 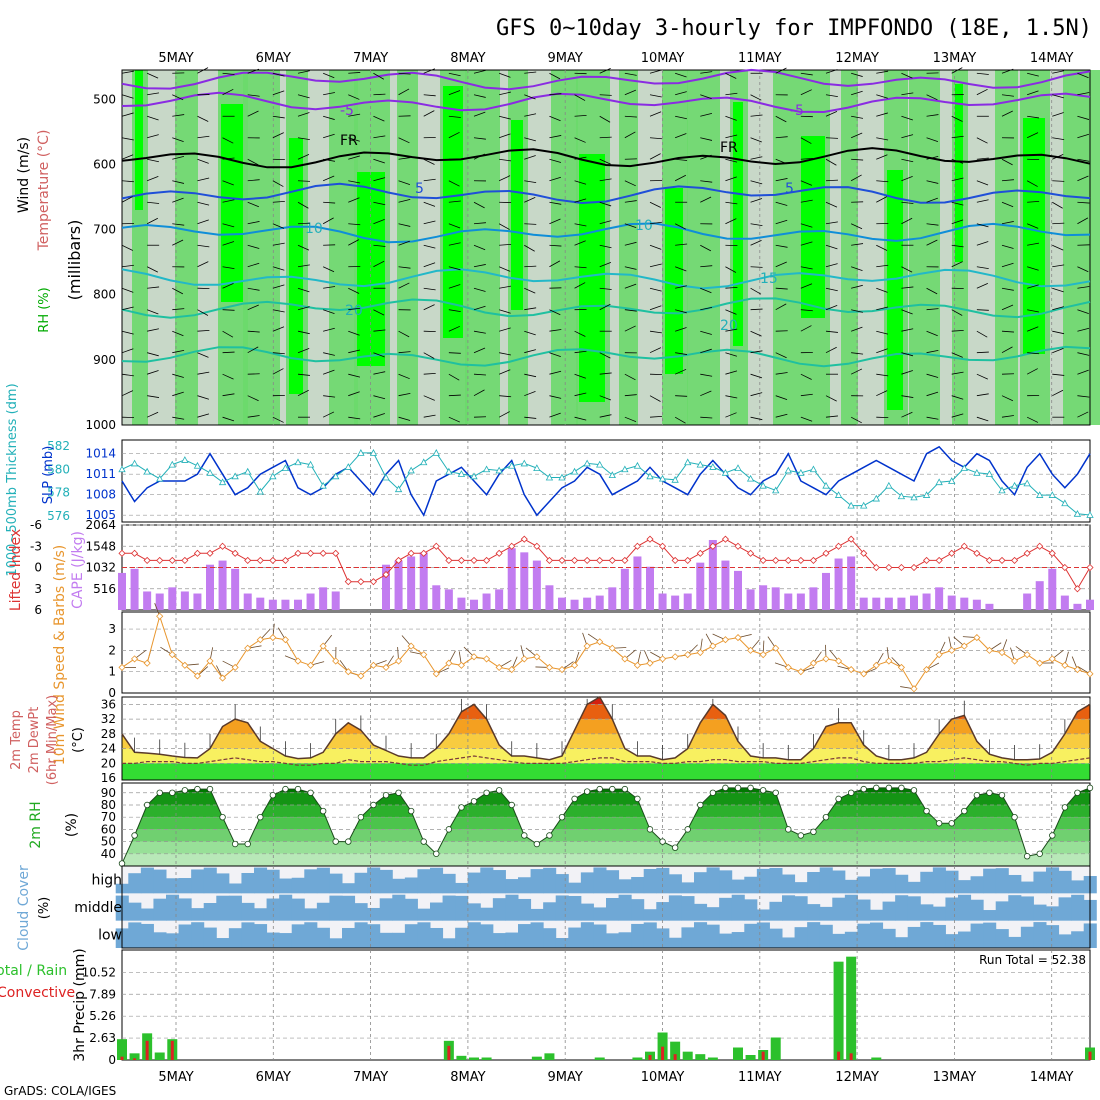 What do you see at coordinates (606, 193) in the screenshot?
I see `isotherm-line` at bounding box center [606, 193].